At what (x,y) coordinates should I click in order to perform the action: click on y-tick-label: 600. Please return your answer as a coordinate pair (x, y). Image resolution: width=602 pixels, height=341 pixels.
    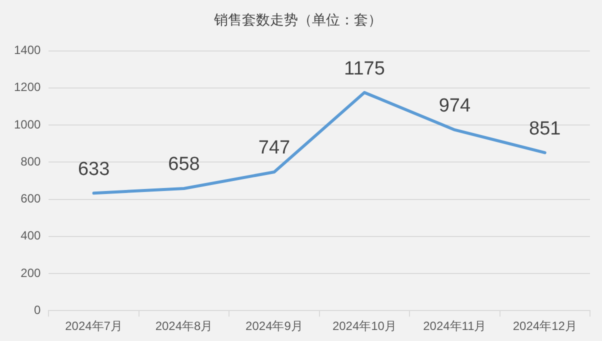
    Looking at the image, I should click on (31, 199).